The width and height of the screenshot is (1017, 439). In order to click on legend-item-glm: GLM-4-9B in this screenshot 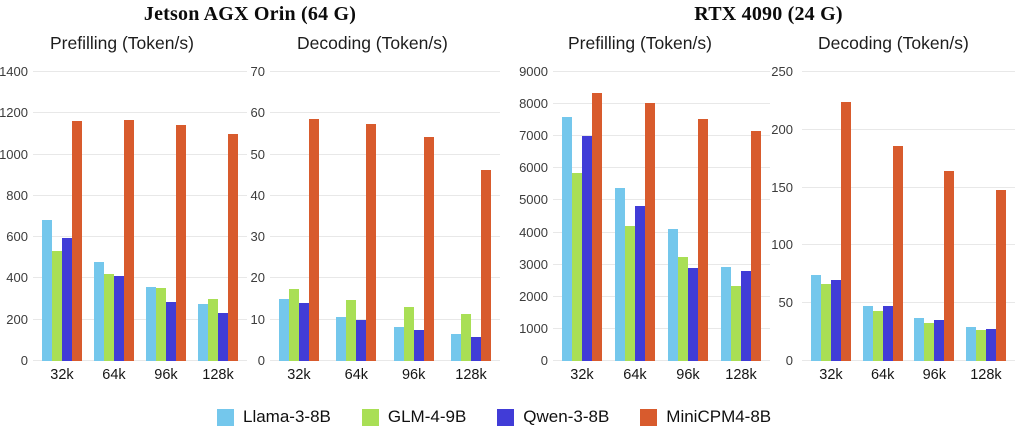, I will do `click(414, 417)`.